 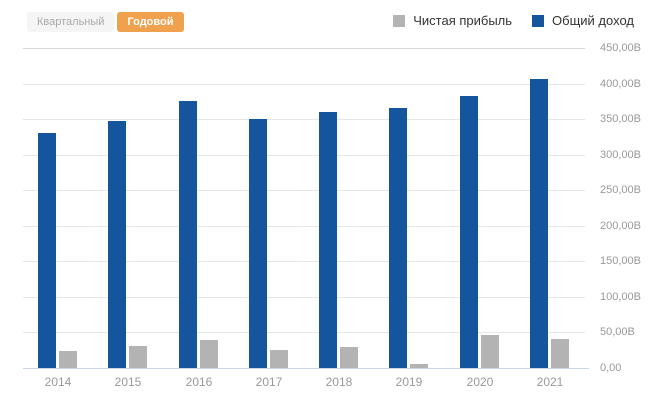 What do you see at coordinates (339, 382) in the screenshot?
I see `x-axis-year-label: 2018` at bounding box center [339, 382].